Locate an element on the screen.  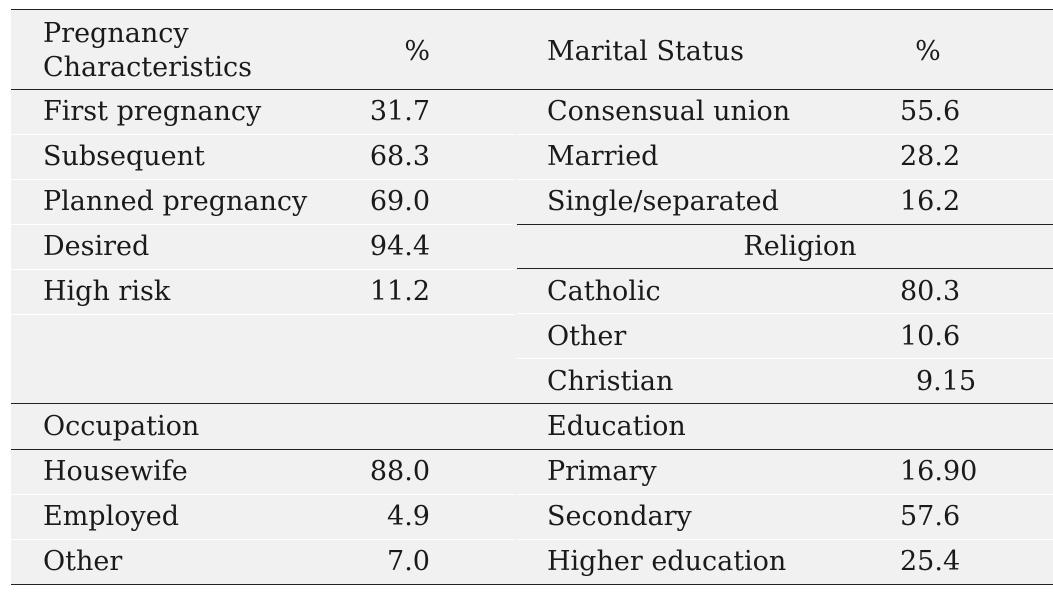
pregnancy-label: Desired is located at coordinates (96, 246).